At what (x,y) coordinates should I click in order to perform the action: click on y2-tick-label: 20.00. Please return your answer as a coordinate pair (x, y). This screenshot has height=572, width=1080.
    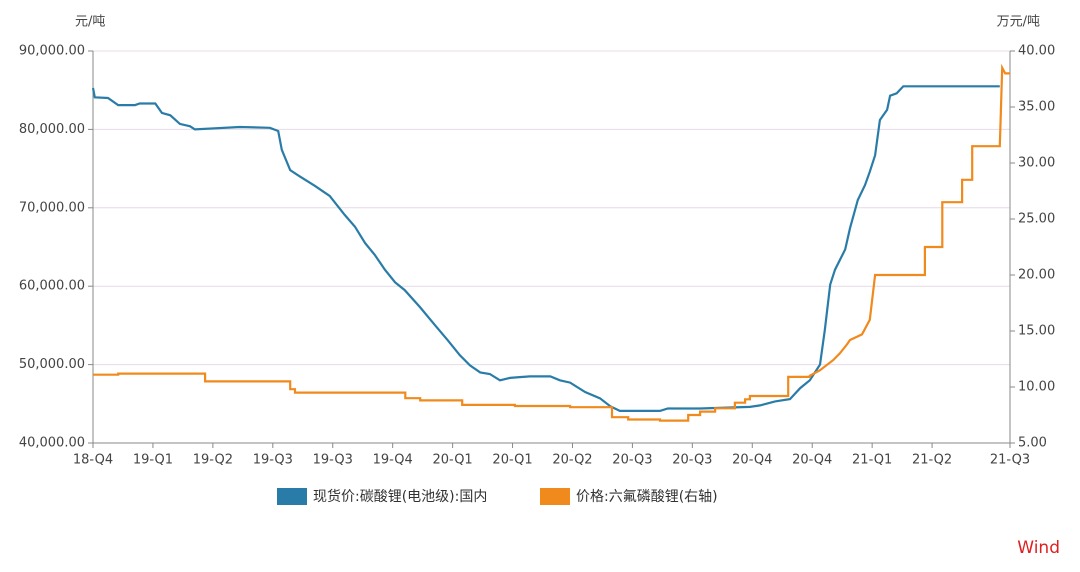
    Looking at the image, I should click on (1036, 275).